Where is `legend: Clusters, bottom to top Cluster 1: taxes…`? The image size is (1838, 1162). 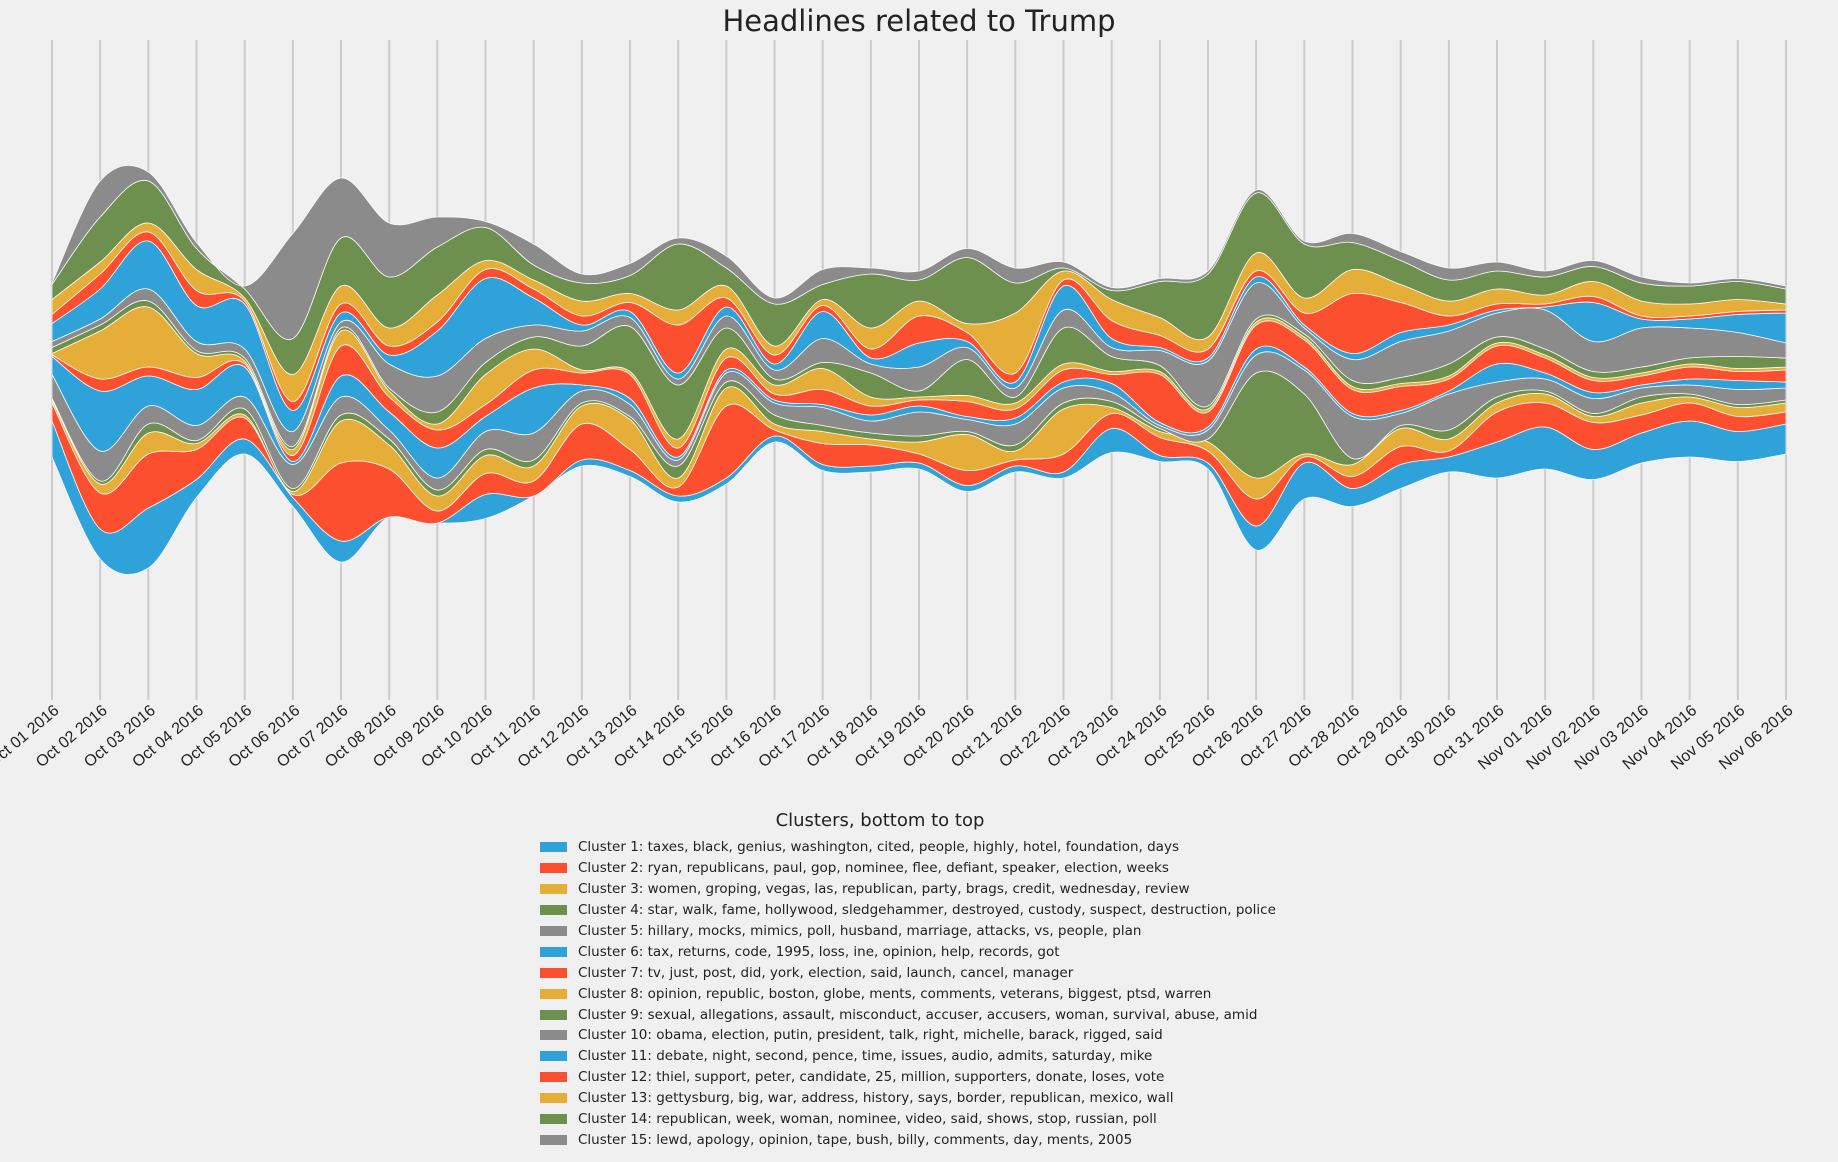
legend: Clusters, bottom to top Cluster 1: taxes… is located at coordinates (940, 980).